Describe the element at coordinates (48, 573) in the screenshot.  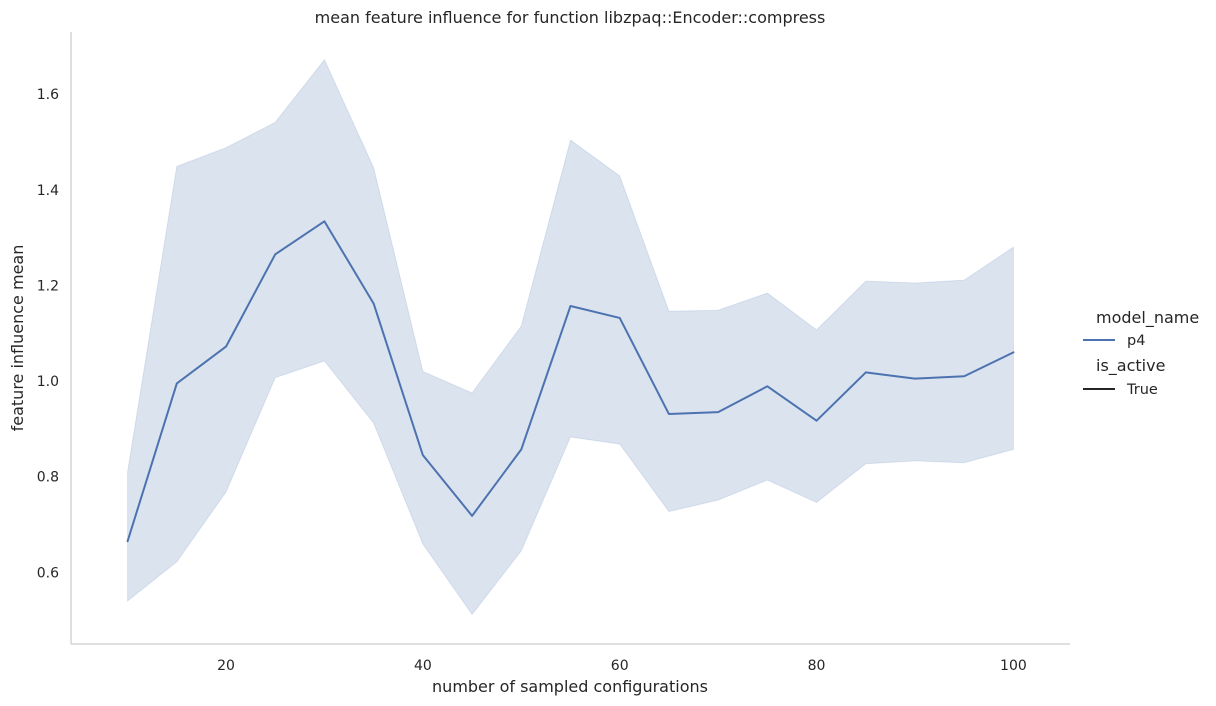
I see `y-tick-label: 0.6` at that location.